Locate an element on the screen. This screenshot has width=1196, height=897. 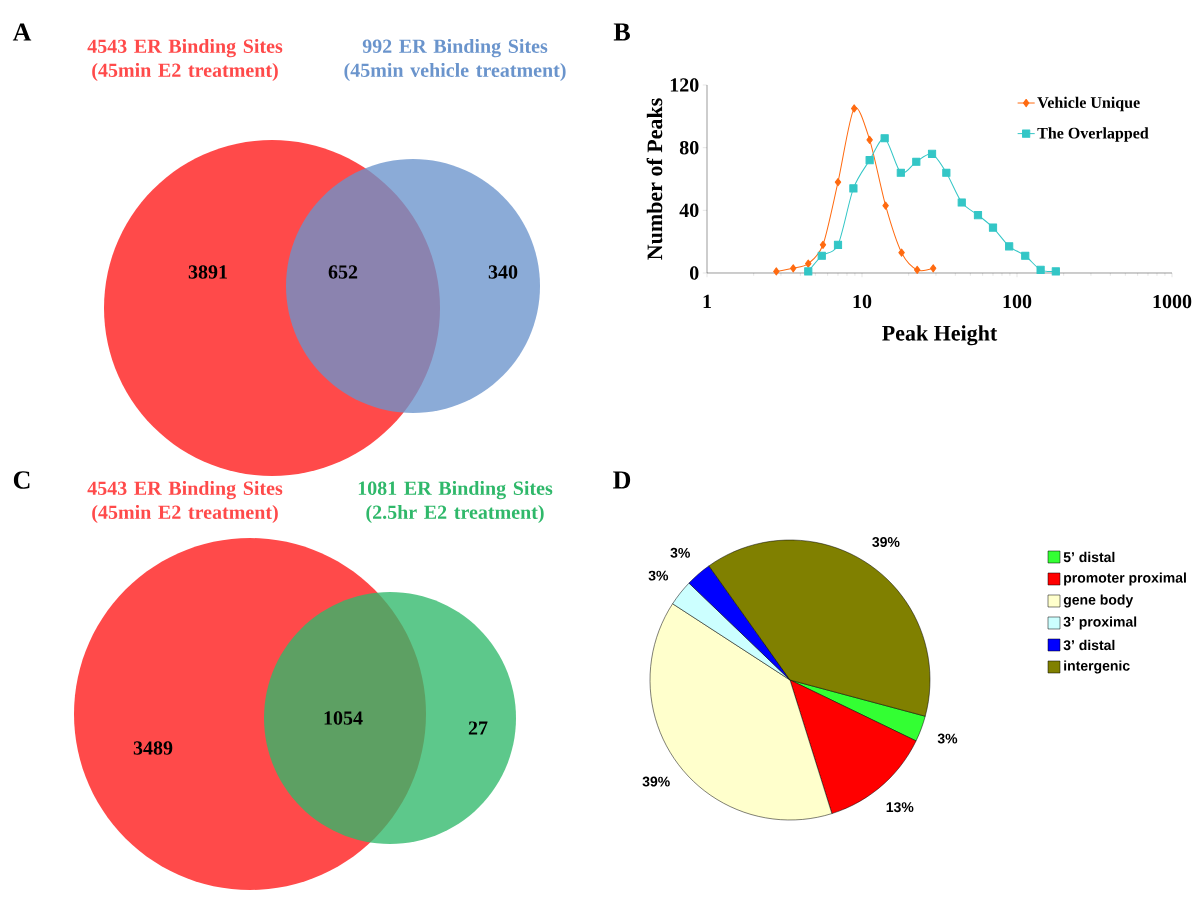
legend-label: 5’ distal is located at coordinates (1089, 557).